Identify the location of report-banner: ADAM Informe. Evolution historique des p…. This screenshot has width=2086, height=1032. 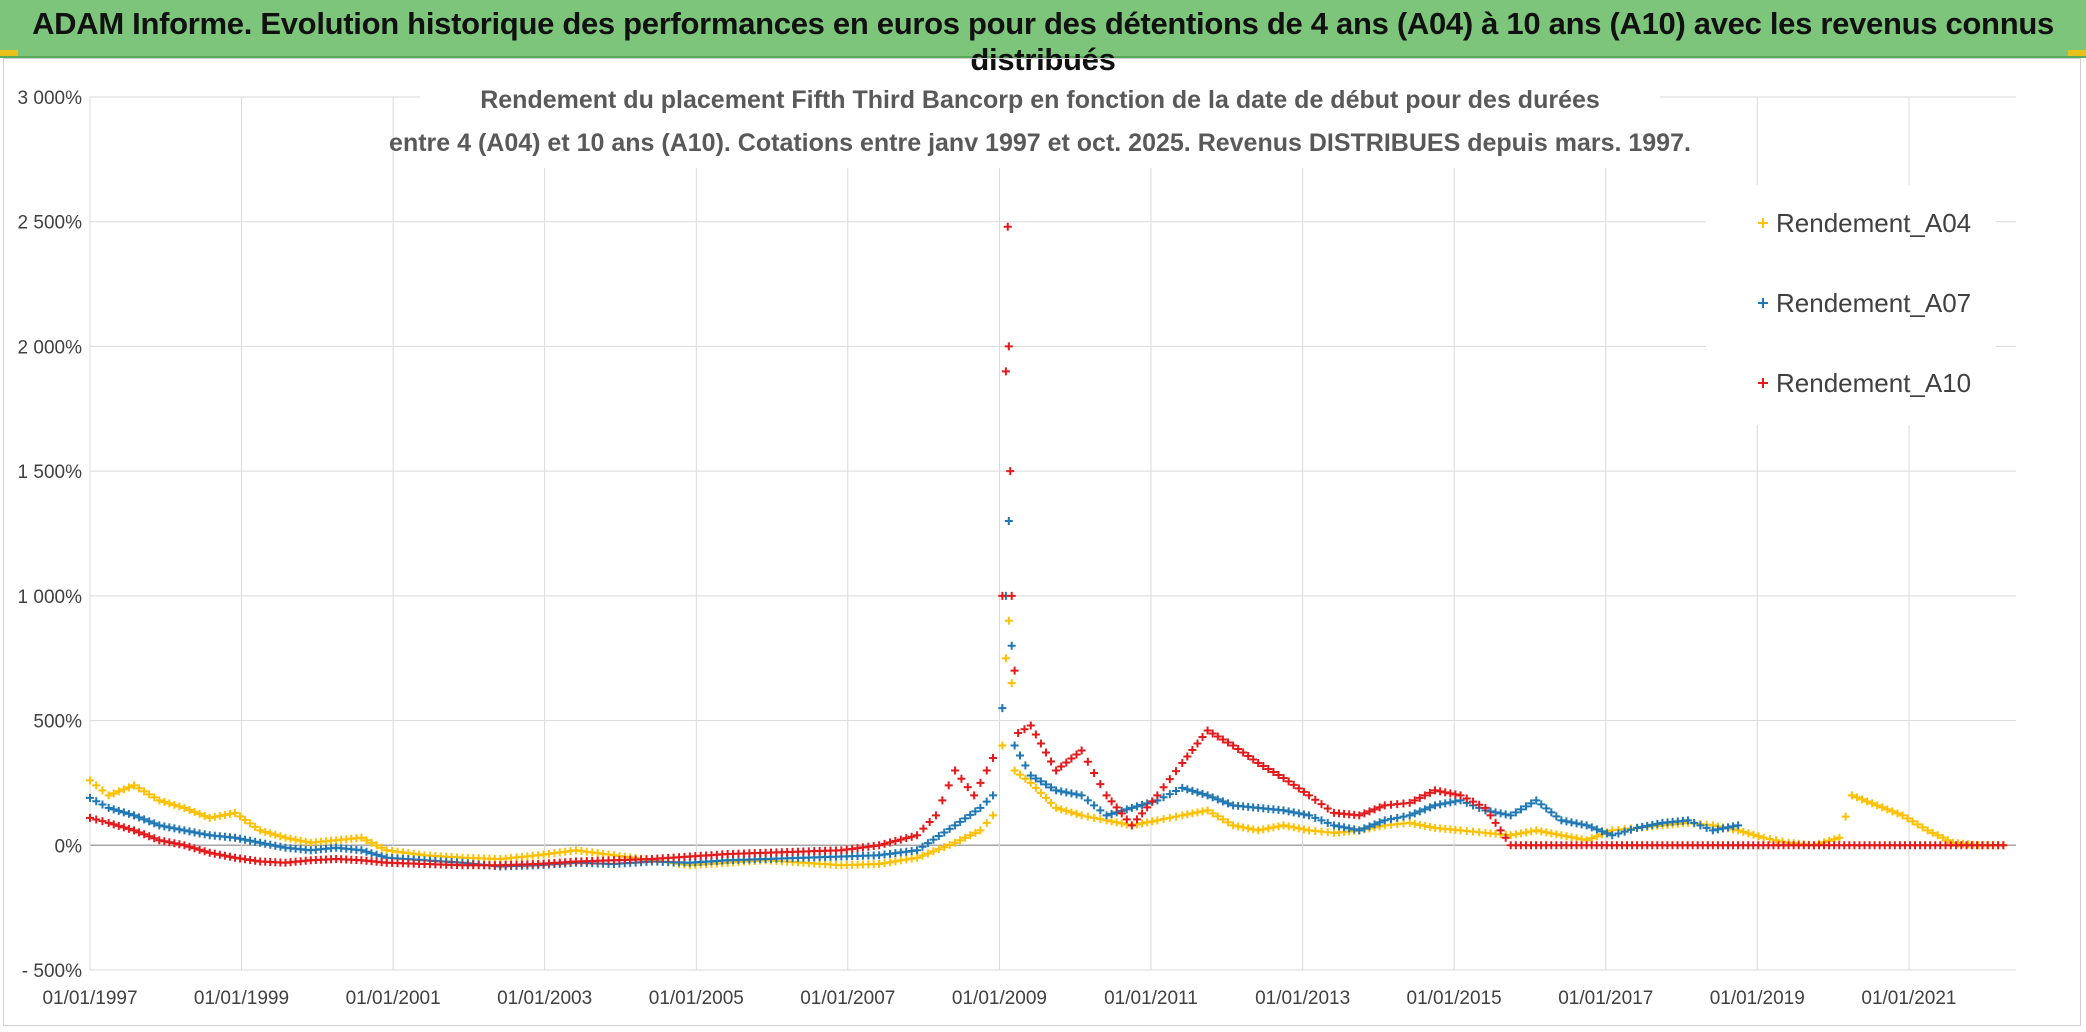
(1043, 38).